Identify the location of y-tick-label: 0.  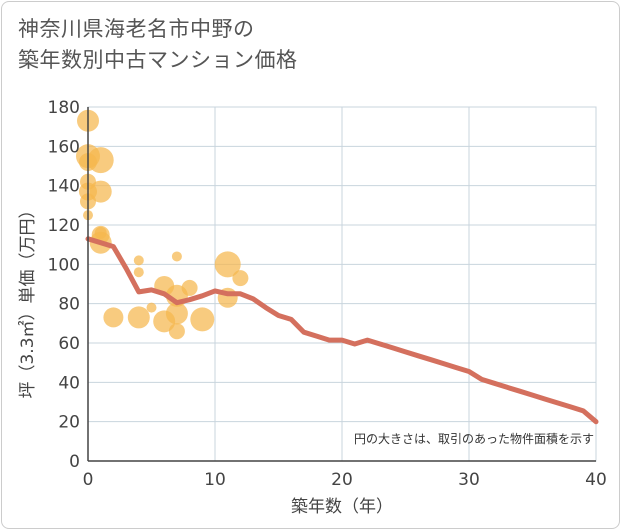
(74, 462).